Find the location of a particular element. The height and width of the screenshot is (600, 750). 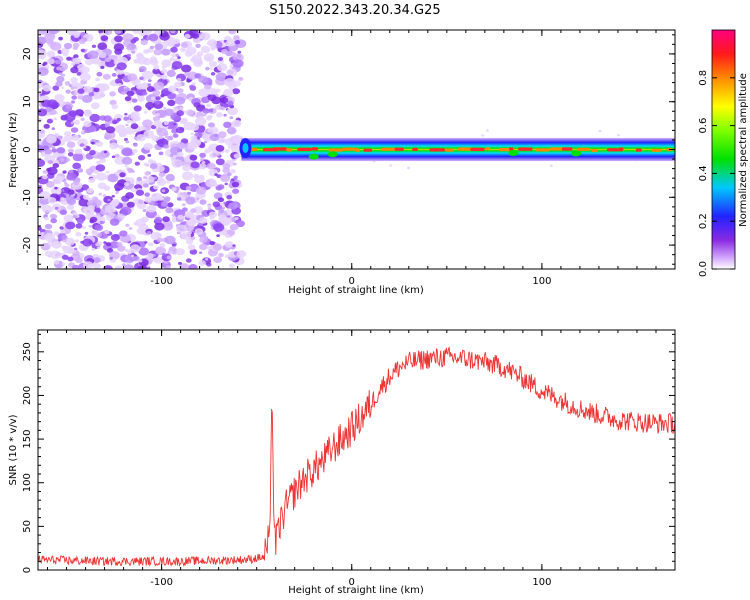

colorbar-gradient is located at coordinates (723, 149).